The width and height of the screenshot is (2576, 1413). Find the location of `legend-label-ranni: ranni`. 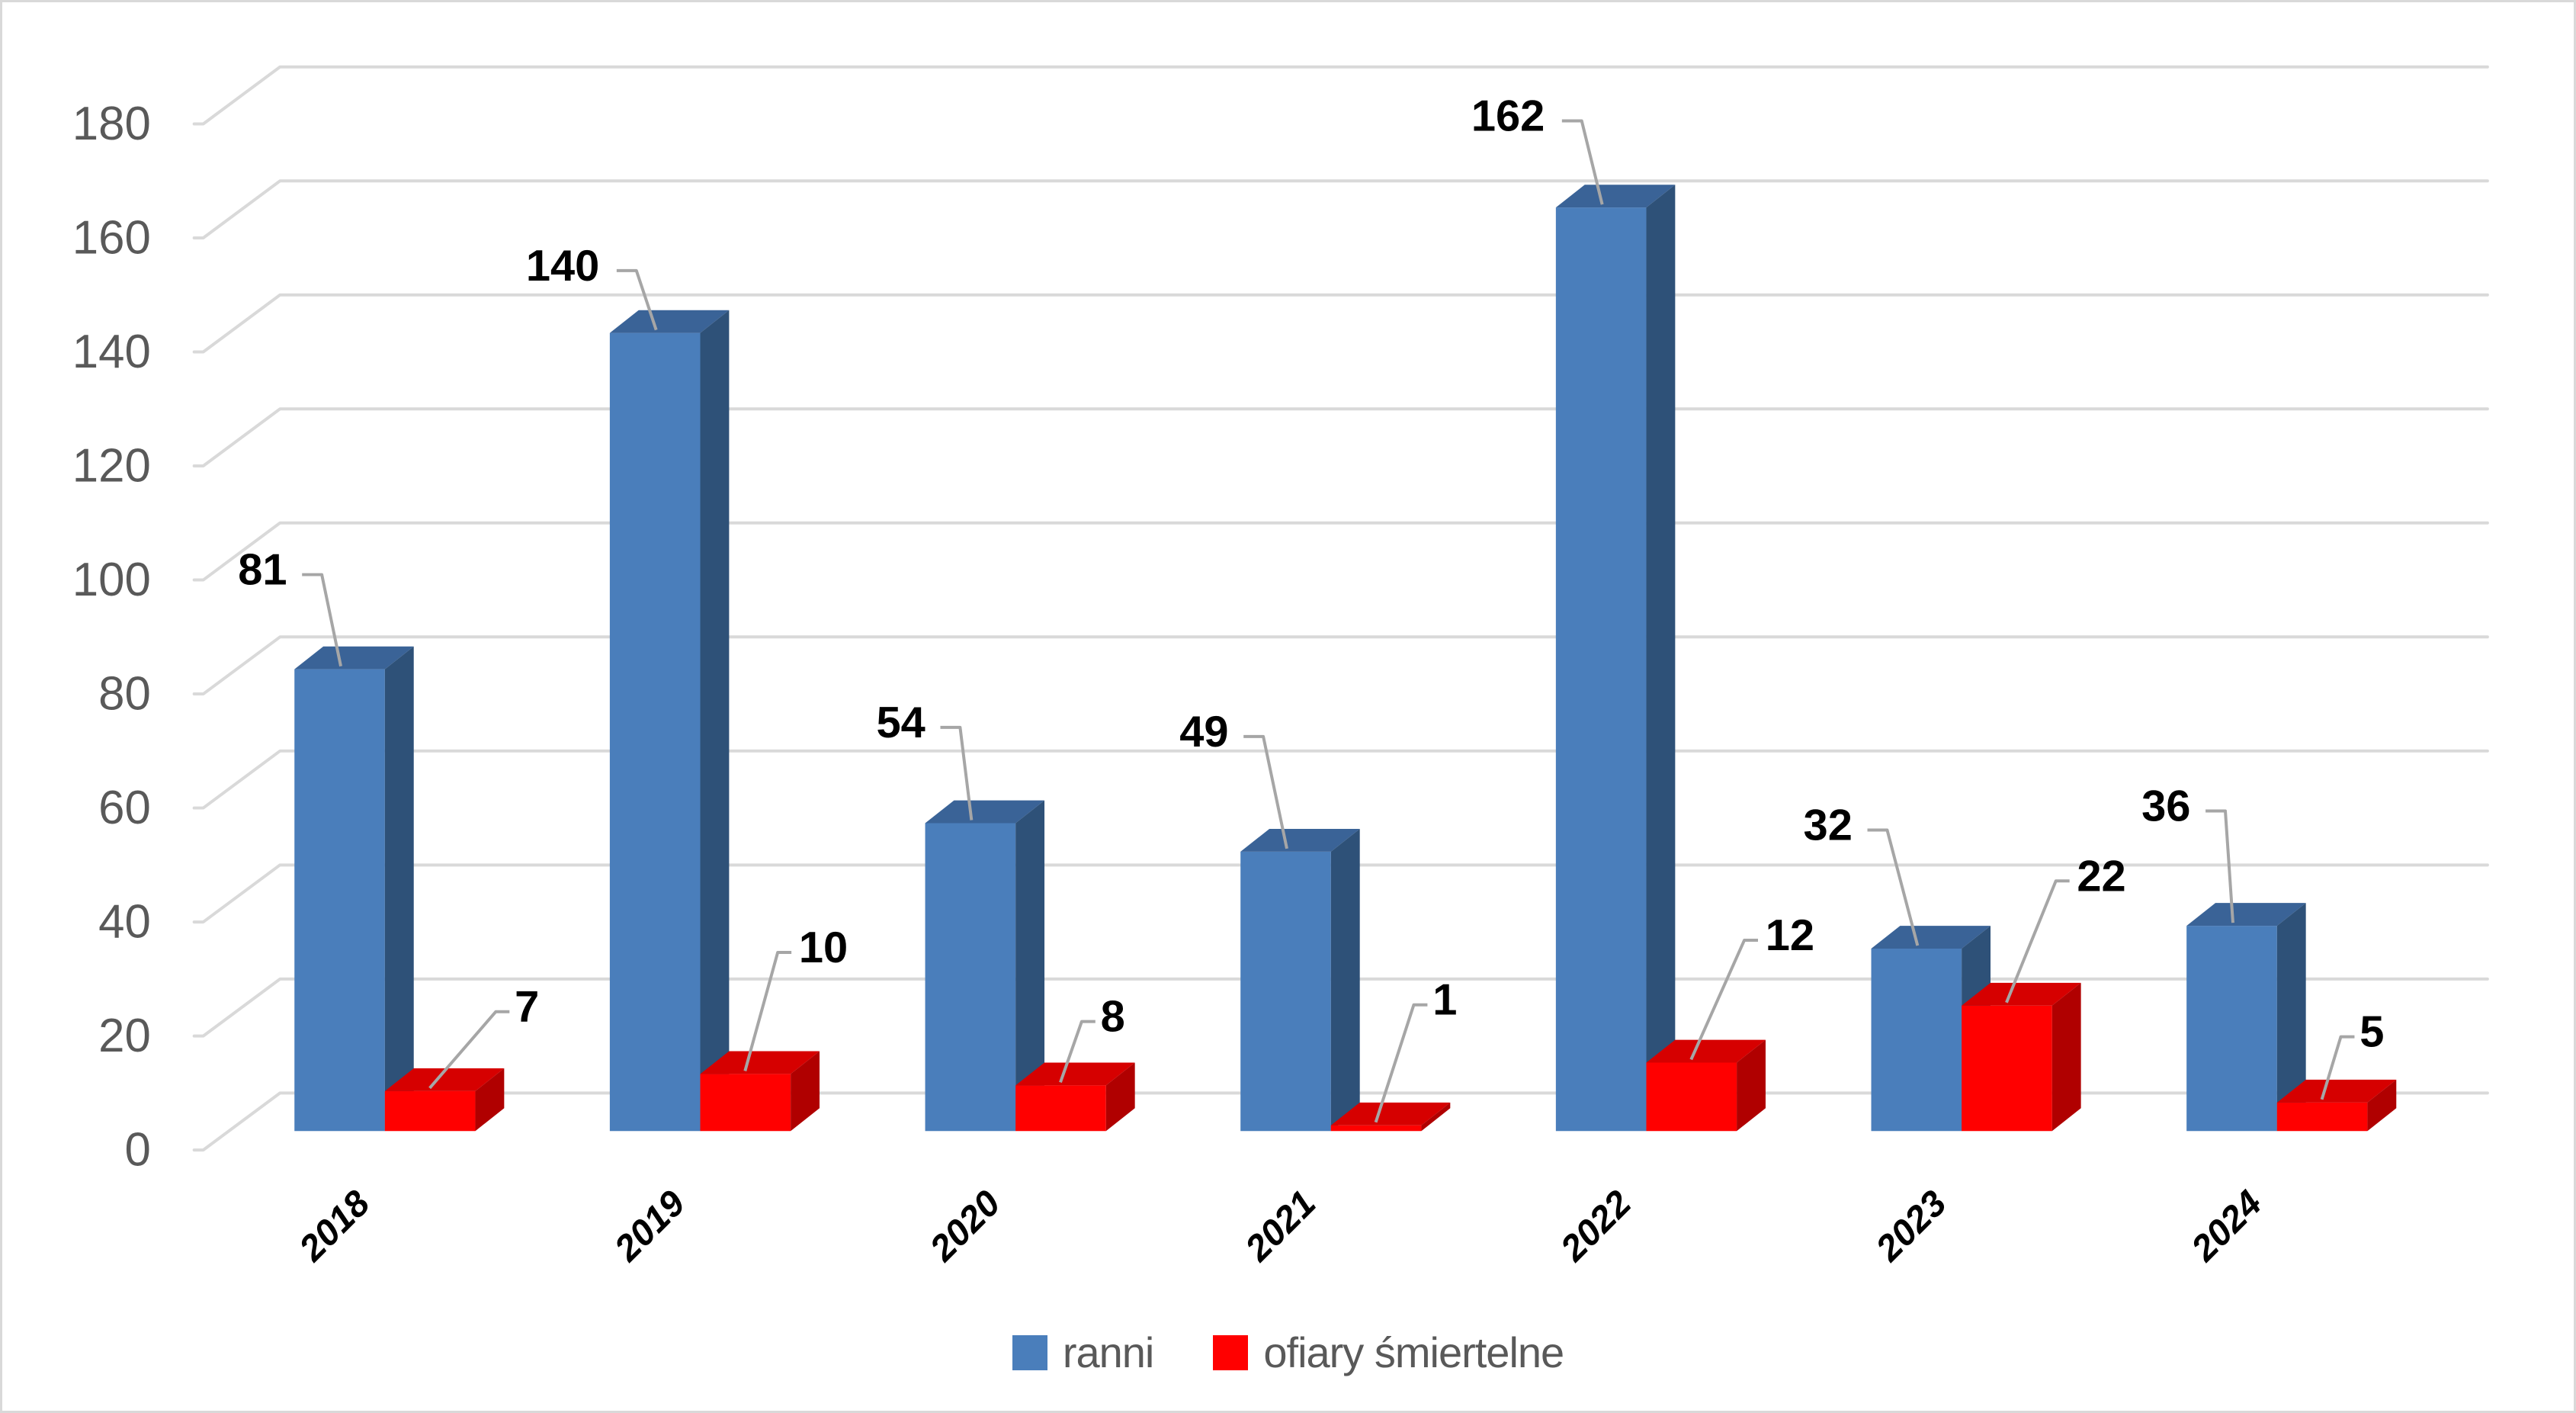

legend-label-ranni: ranni is located at coordinates (1108, 1352).